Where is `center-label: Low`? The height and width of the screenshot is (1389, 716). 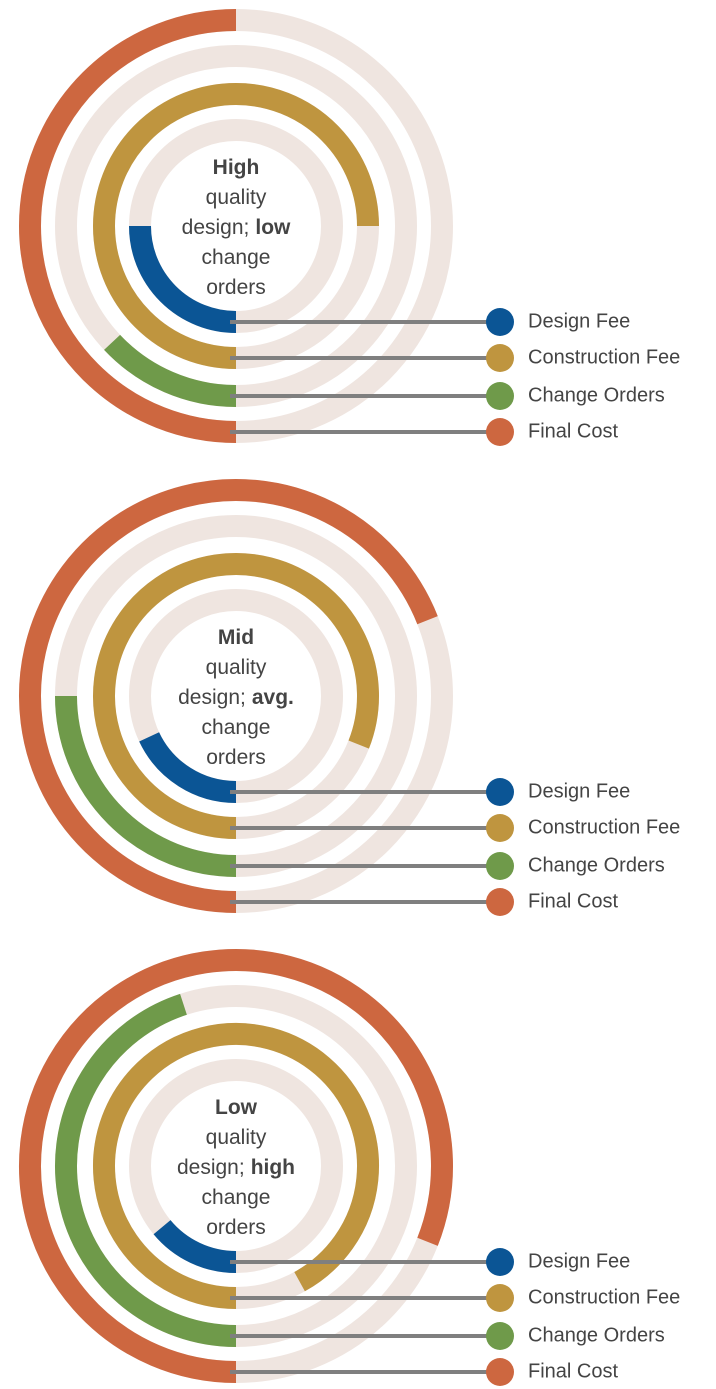
center-label: Low is located at coordinates (236, 1107).